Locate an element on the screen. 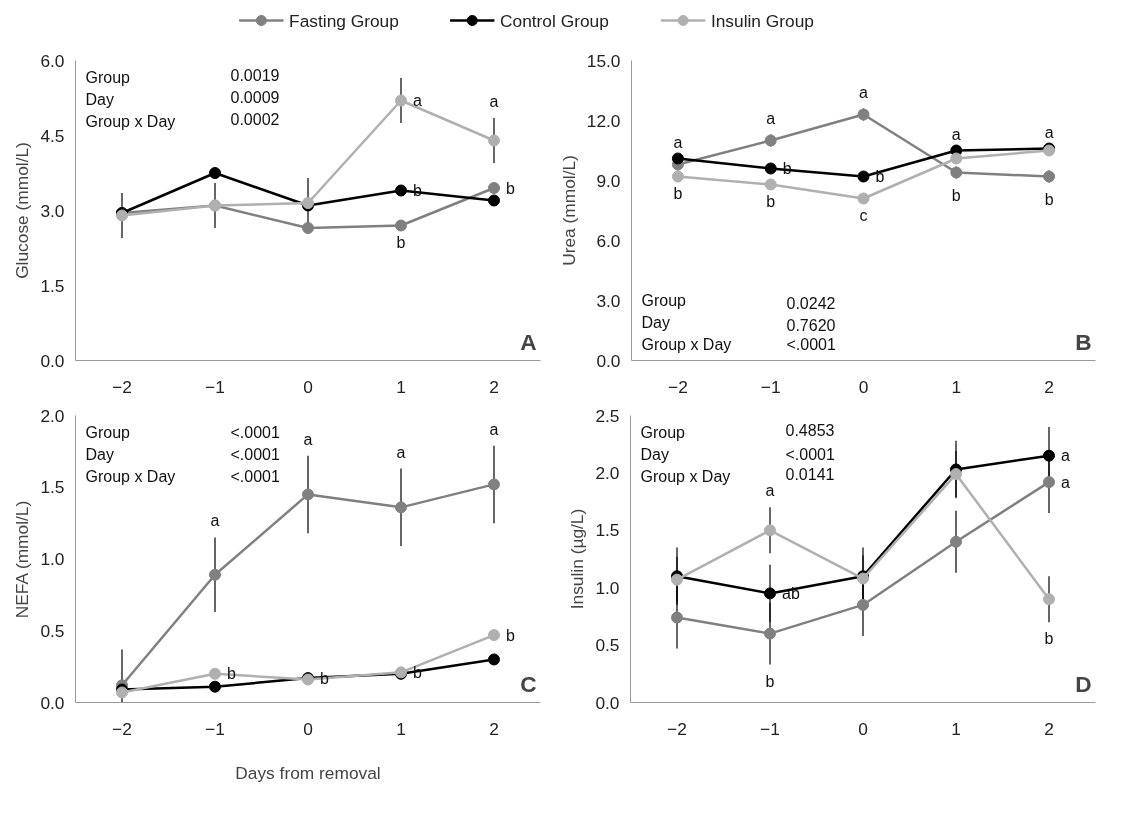 This screenshot has height=831, width=1121. annotation: 0.0141 is located at coordinates (810, 474).